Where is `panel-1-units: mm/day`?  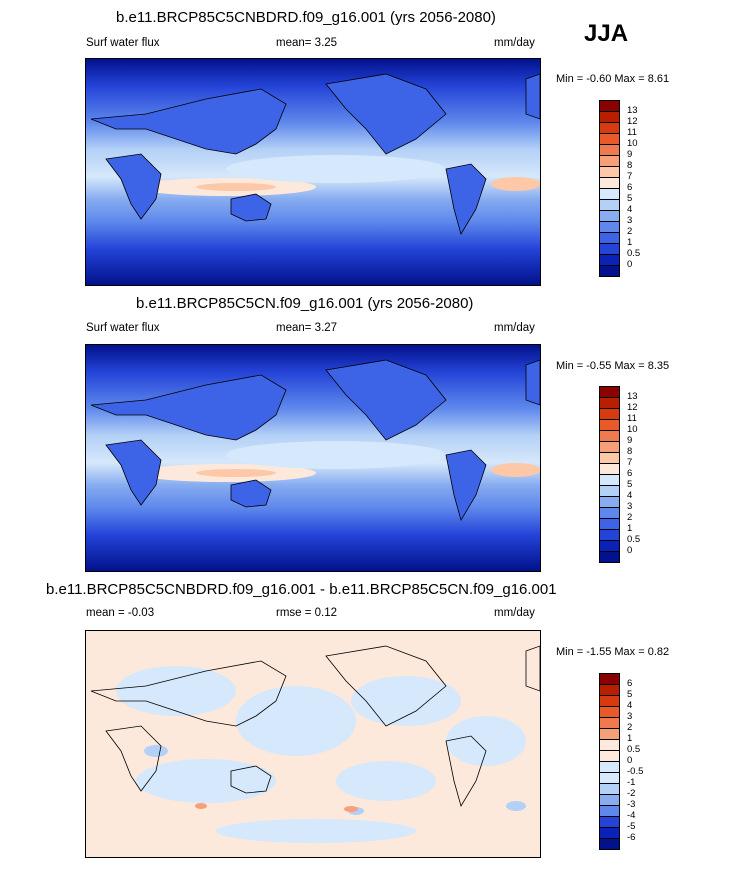
panel-1-units: mm/day is located at coordinates (514, 43).